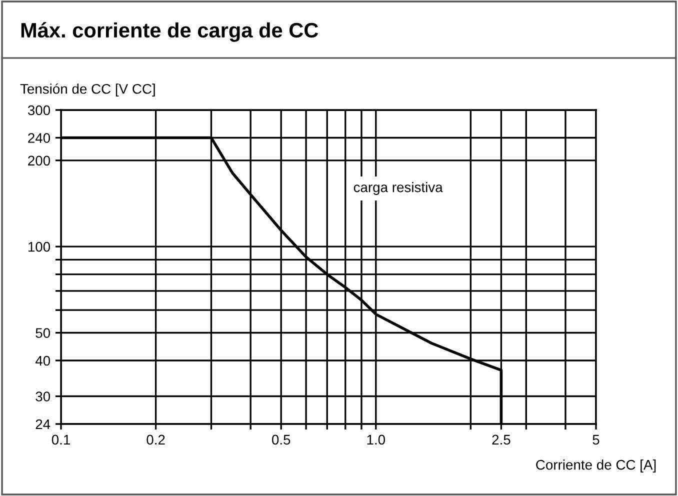 This screenshot has height=496, width=678. What do you see at coordinates (42, 361) in the screenshot?
I see `y-tick-label: 40` at bounding box center [42, 361].